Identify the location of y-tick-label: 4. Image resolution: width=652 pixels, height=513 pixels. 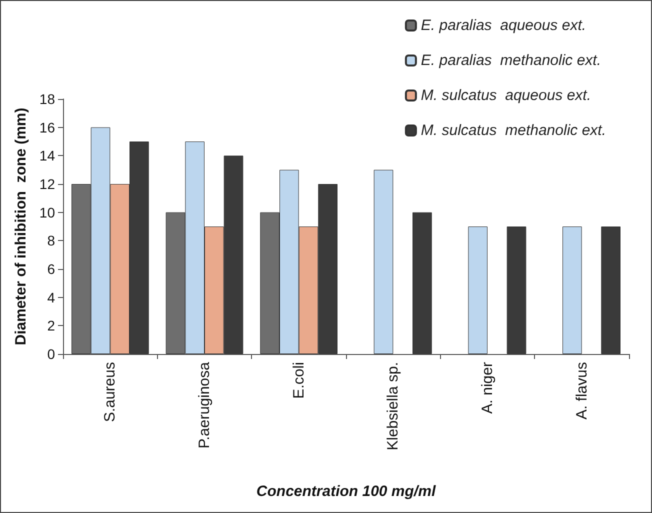
(51, 297).